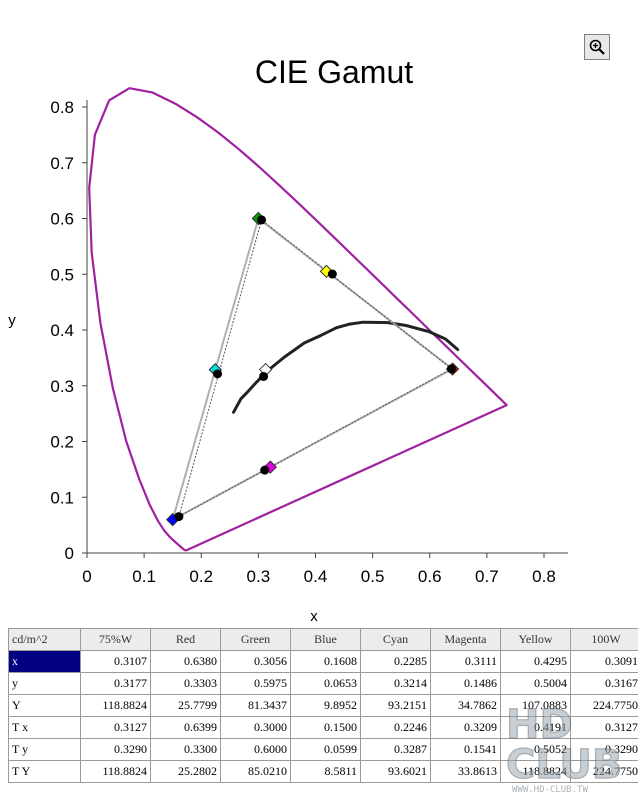 This screenshot has height=810, width=638. Describe the element at coordinates (334, 72) in the screenshot. I see `chart-title: CIE Gamut` at that location.